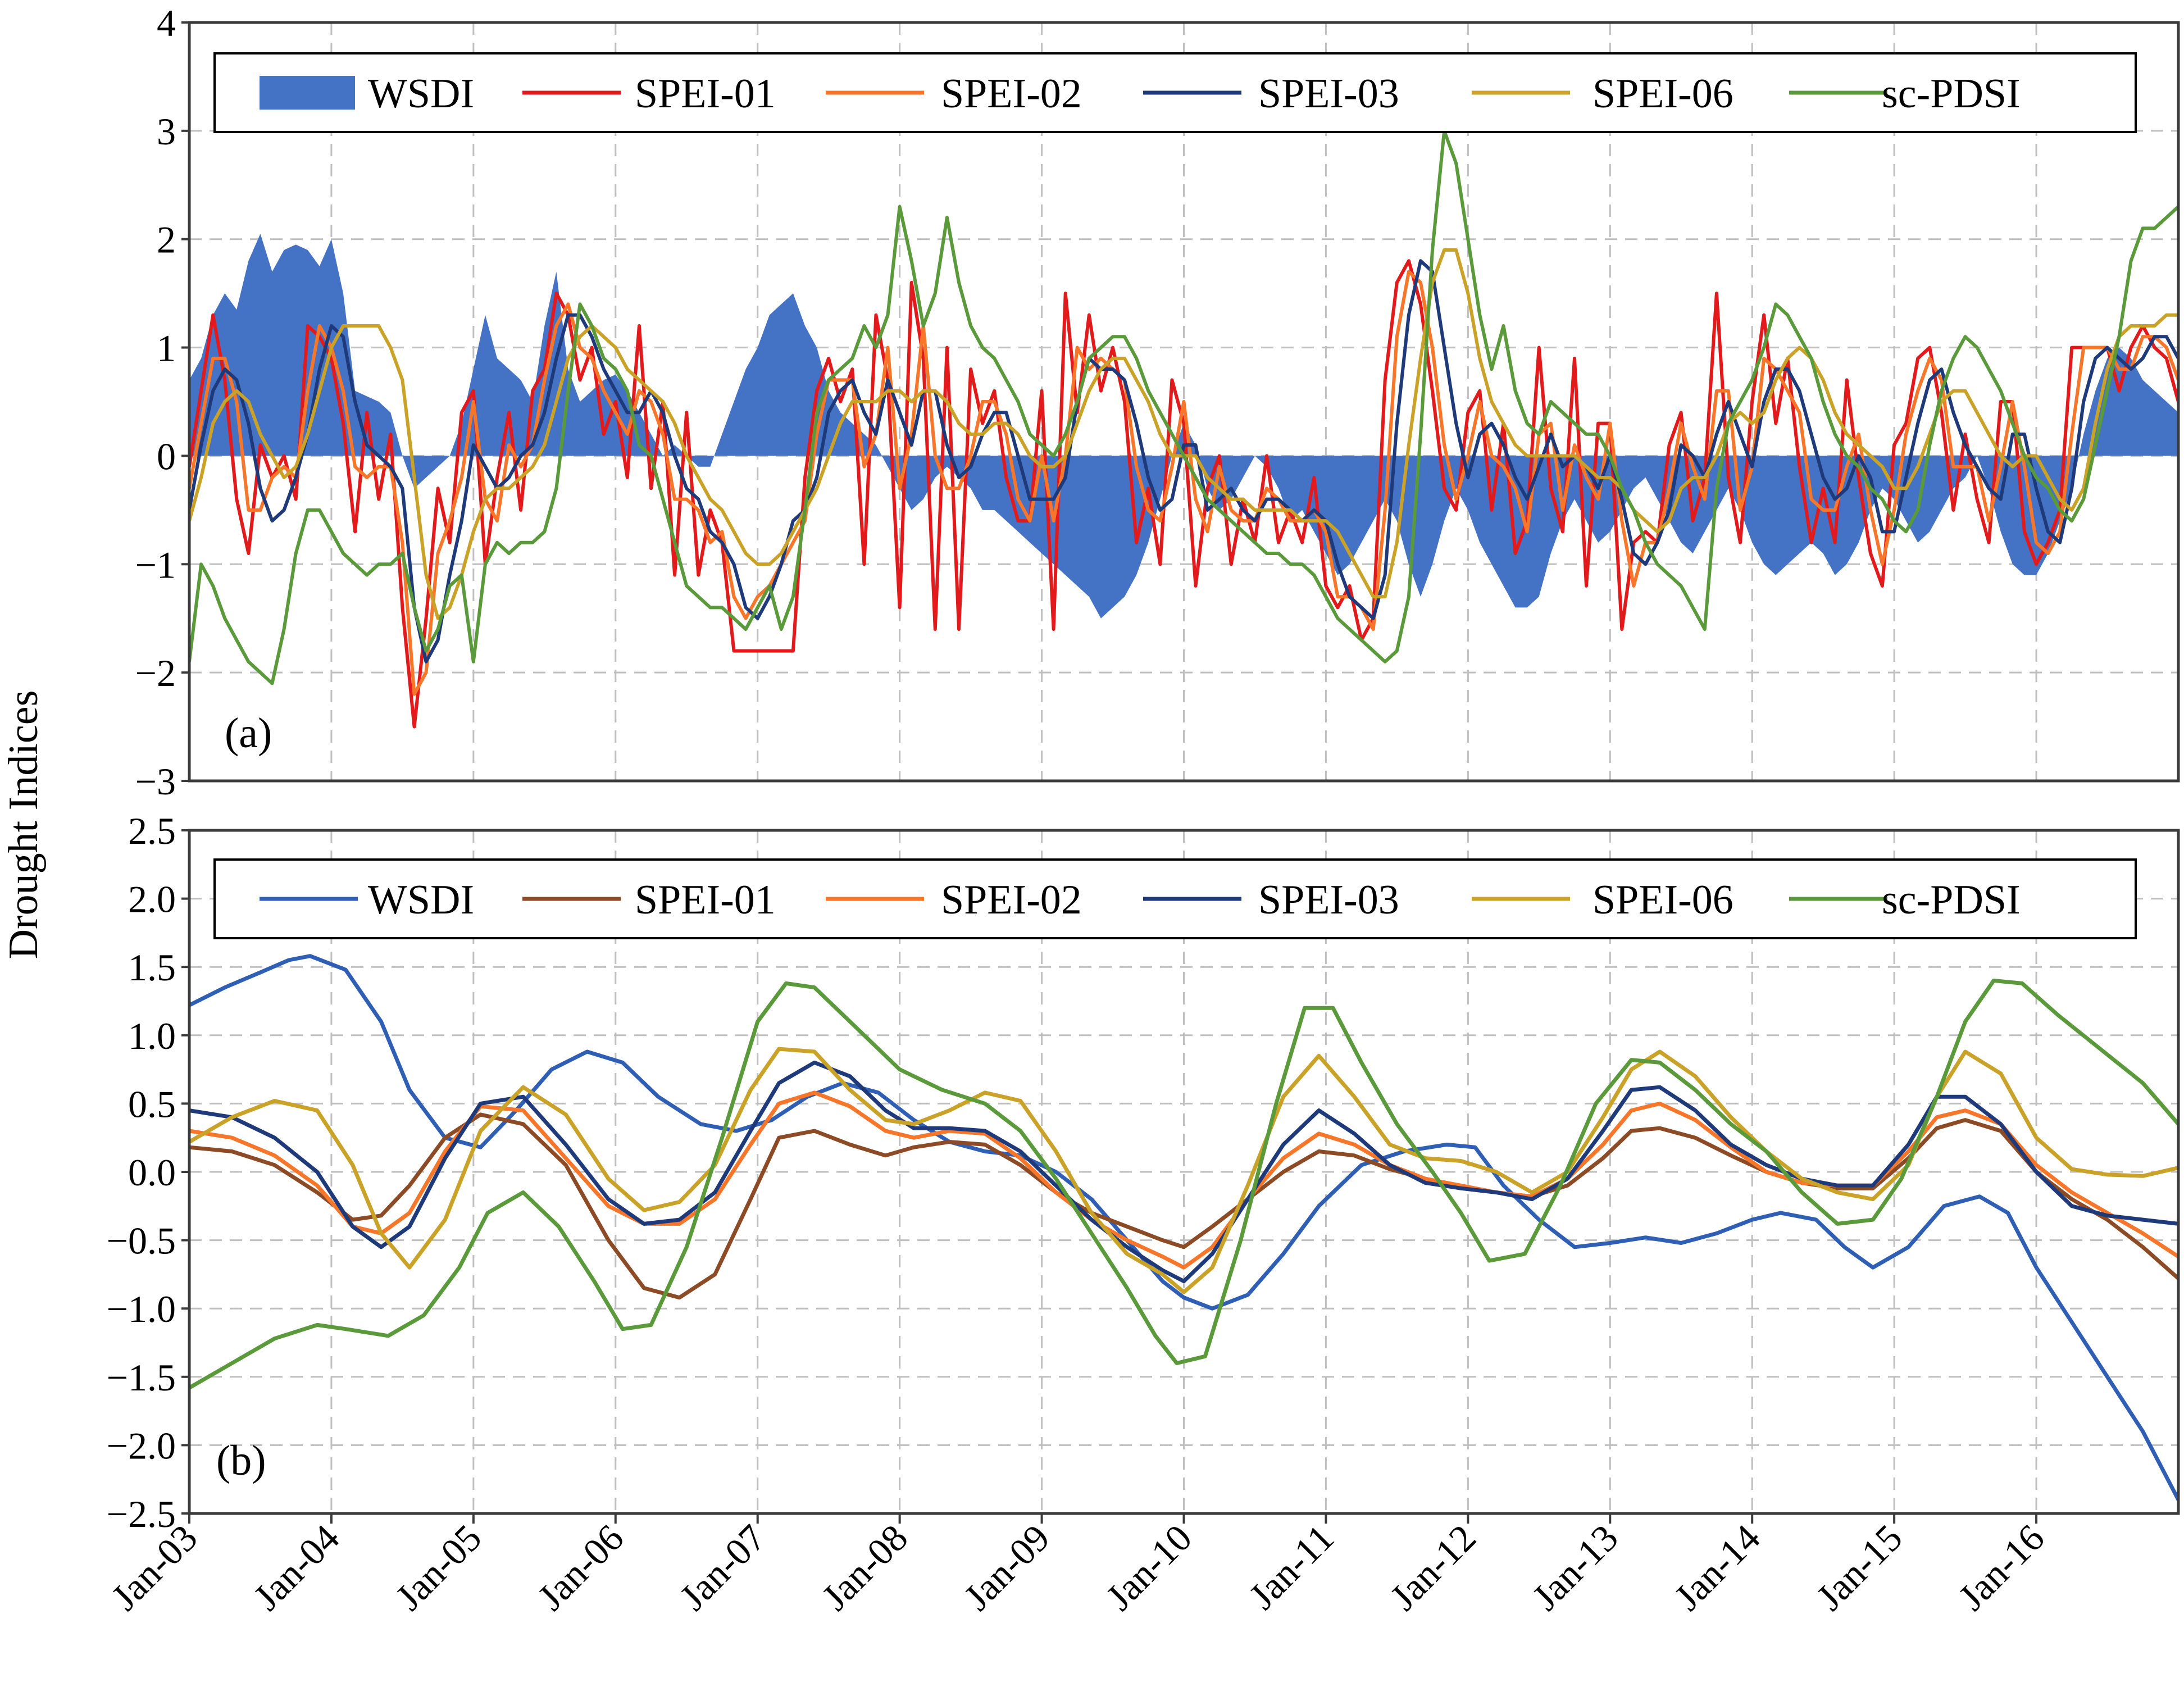  I want to click on y-tick-label: −3, so click(156, 781).